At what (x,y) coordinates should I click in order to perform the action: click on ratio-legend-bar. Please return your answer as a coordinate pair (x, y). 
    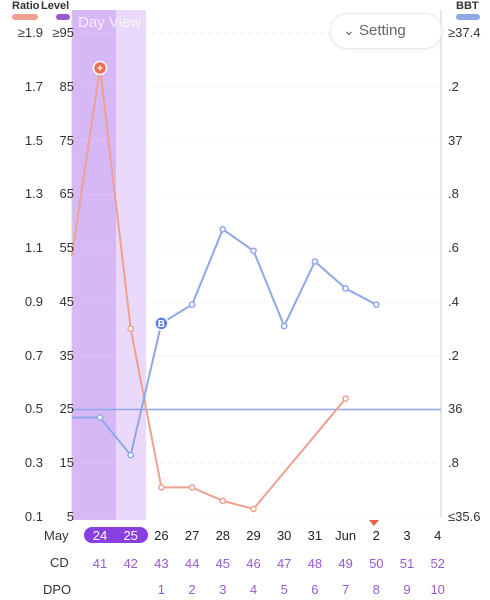
    Looking at the image, I should click on (25, 17).